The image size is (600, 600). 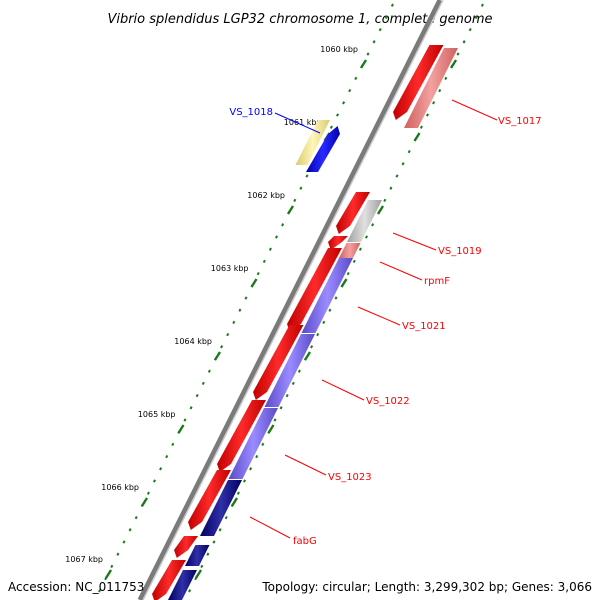 What do you see at coordinates (193, 341) in the screenshot?
I see `tick-label: 1064 kbp` at bounding box center [193, 341].